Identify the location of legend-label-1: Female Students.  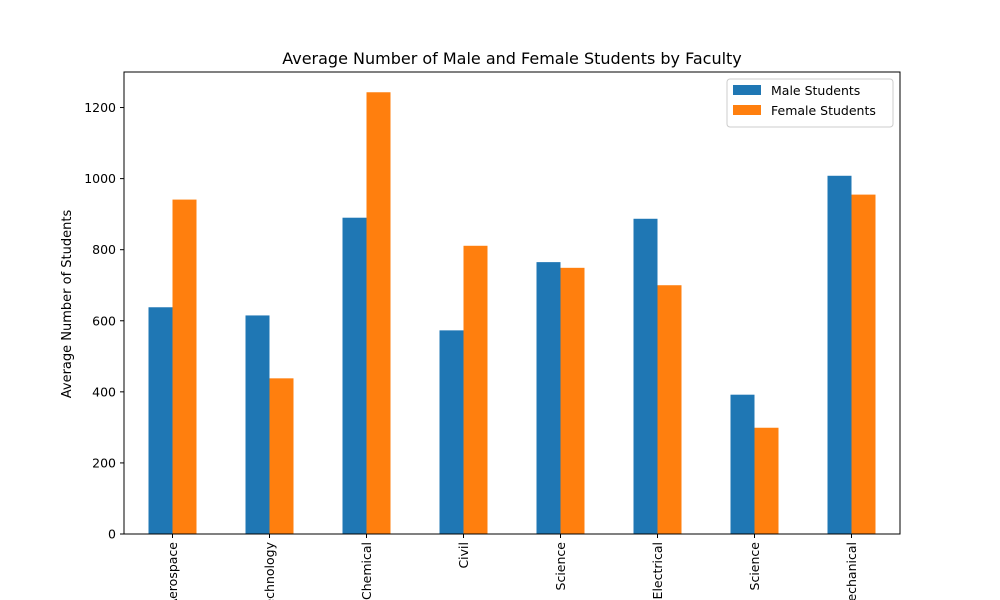
(823, 110).